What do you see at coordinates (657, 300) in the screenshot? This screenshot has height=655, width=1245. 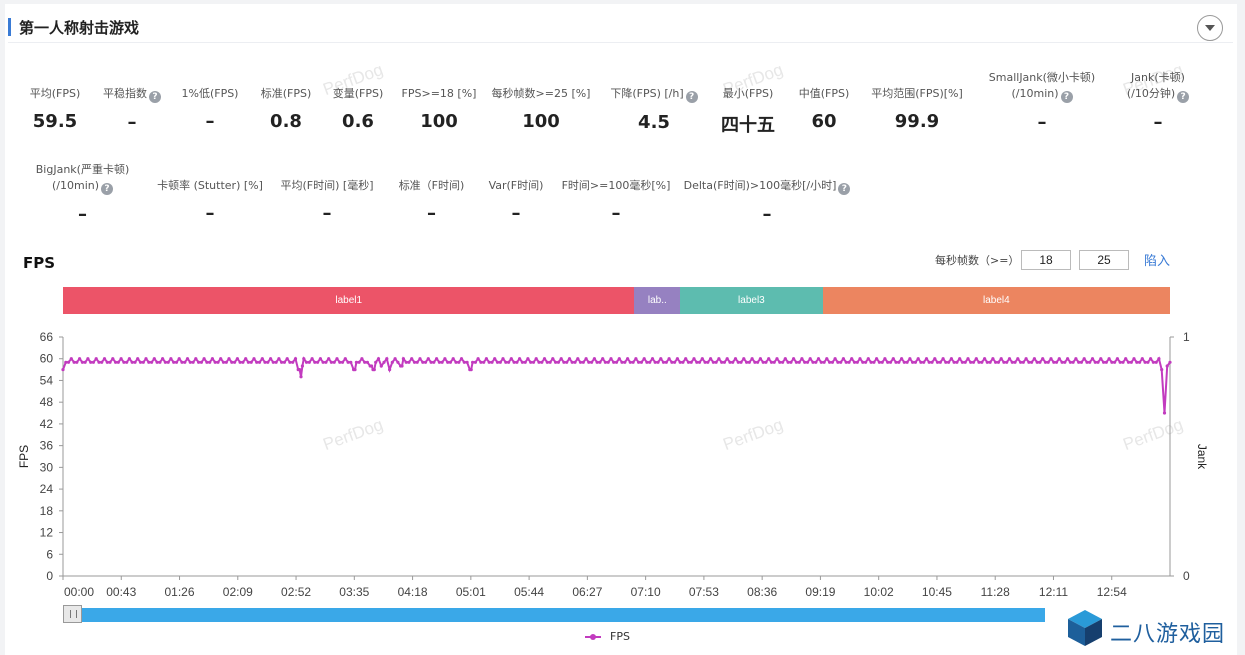 I see `label-segment: lab..` at bounding box center [657, 300].